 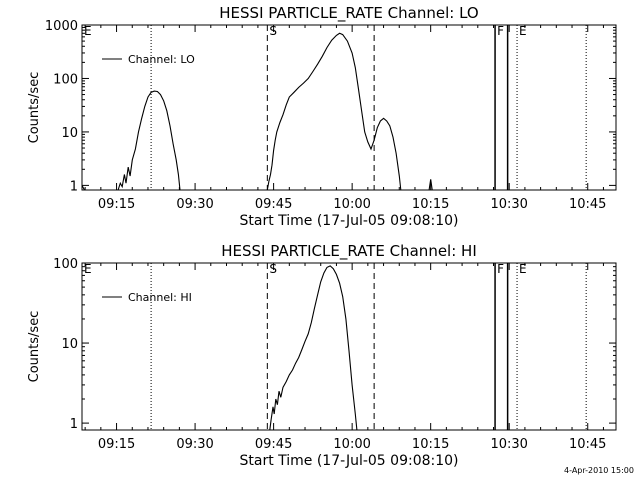 I want to click on chart-title: HESSI PARTICLE_RATE Channel: HI, so click(x=349, y=251).